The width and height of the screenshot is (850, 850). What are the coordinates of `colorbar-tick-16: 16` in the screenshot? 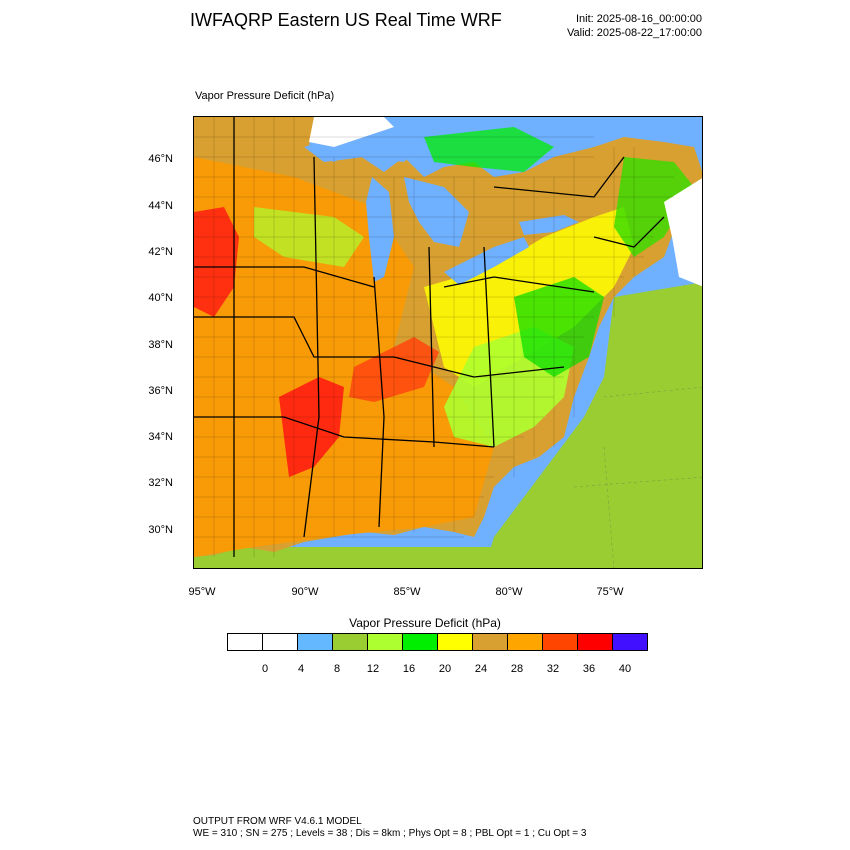 It's located at (409, 669).